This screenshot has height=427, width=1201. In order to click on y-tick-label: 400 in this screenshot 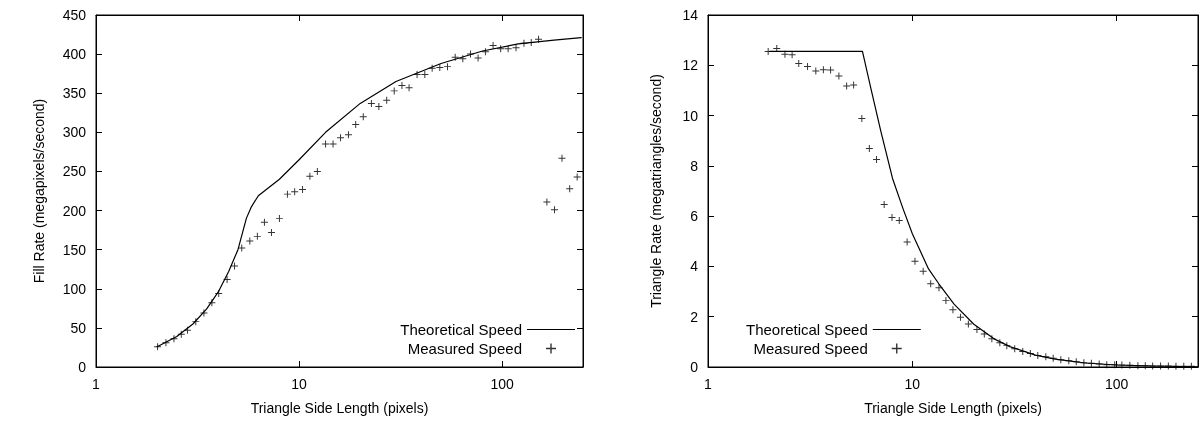, I will do `click(74, 54)`.